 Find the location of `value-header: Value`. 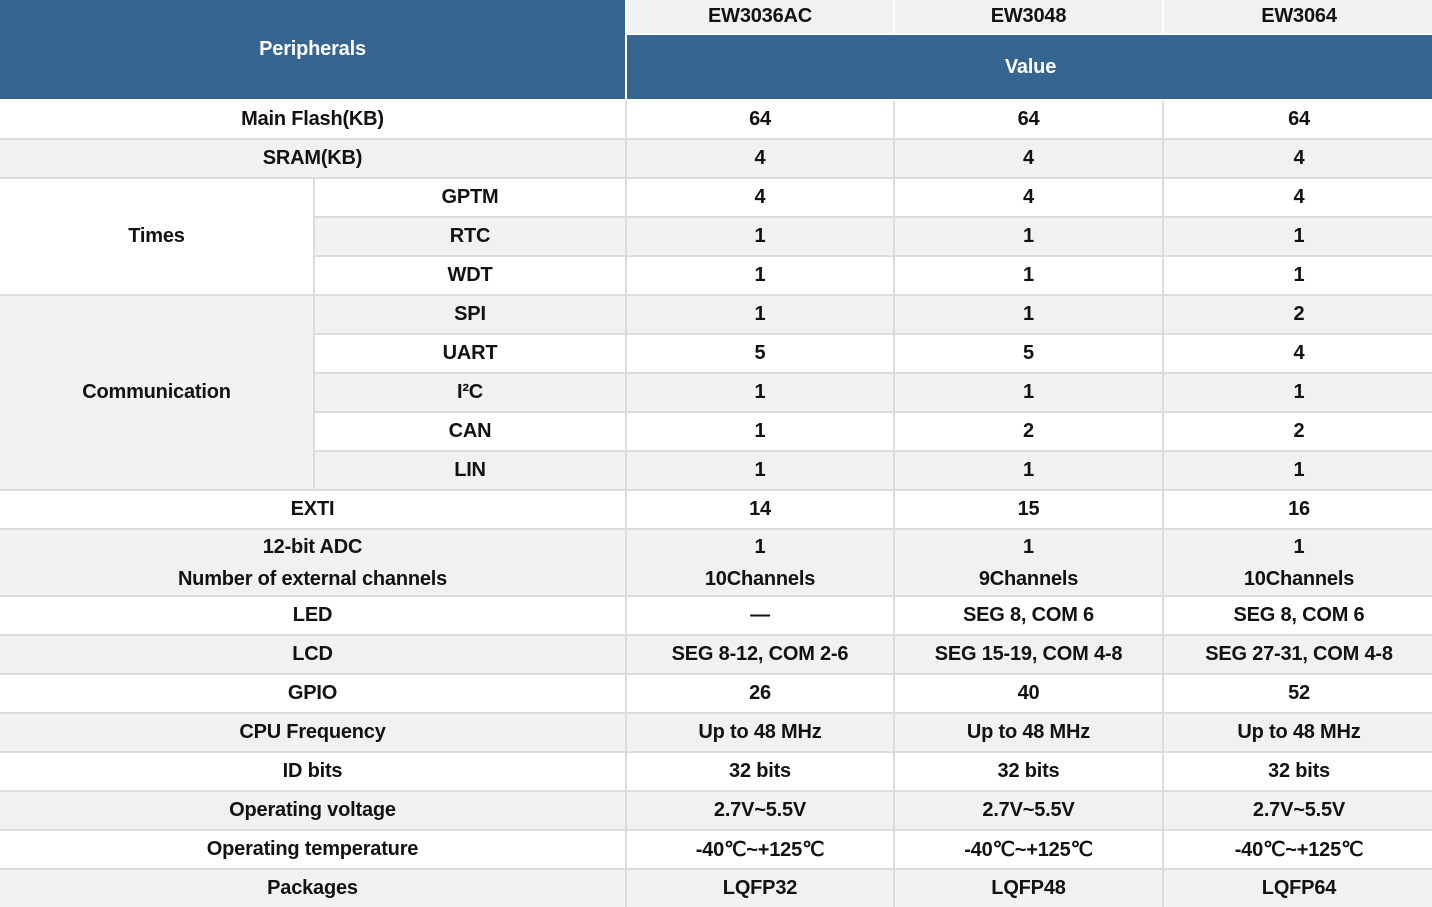

value-header: Value is located at coordinates (1028, 67).